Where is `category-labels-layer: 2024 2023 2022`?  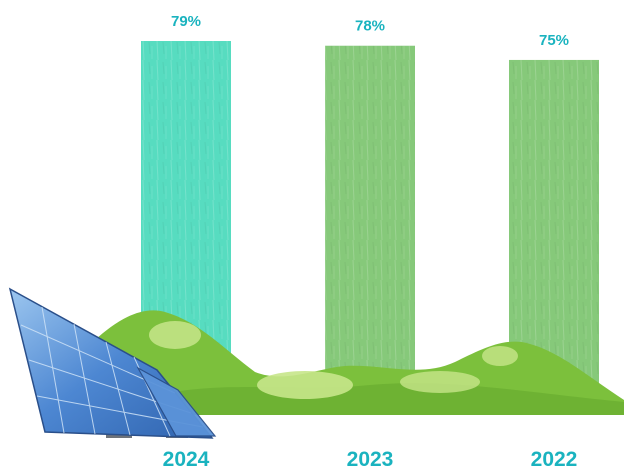 category-labels-layer: 2024 2023 2022 is located at coordinates (370, 458).